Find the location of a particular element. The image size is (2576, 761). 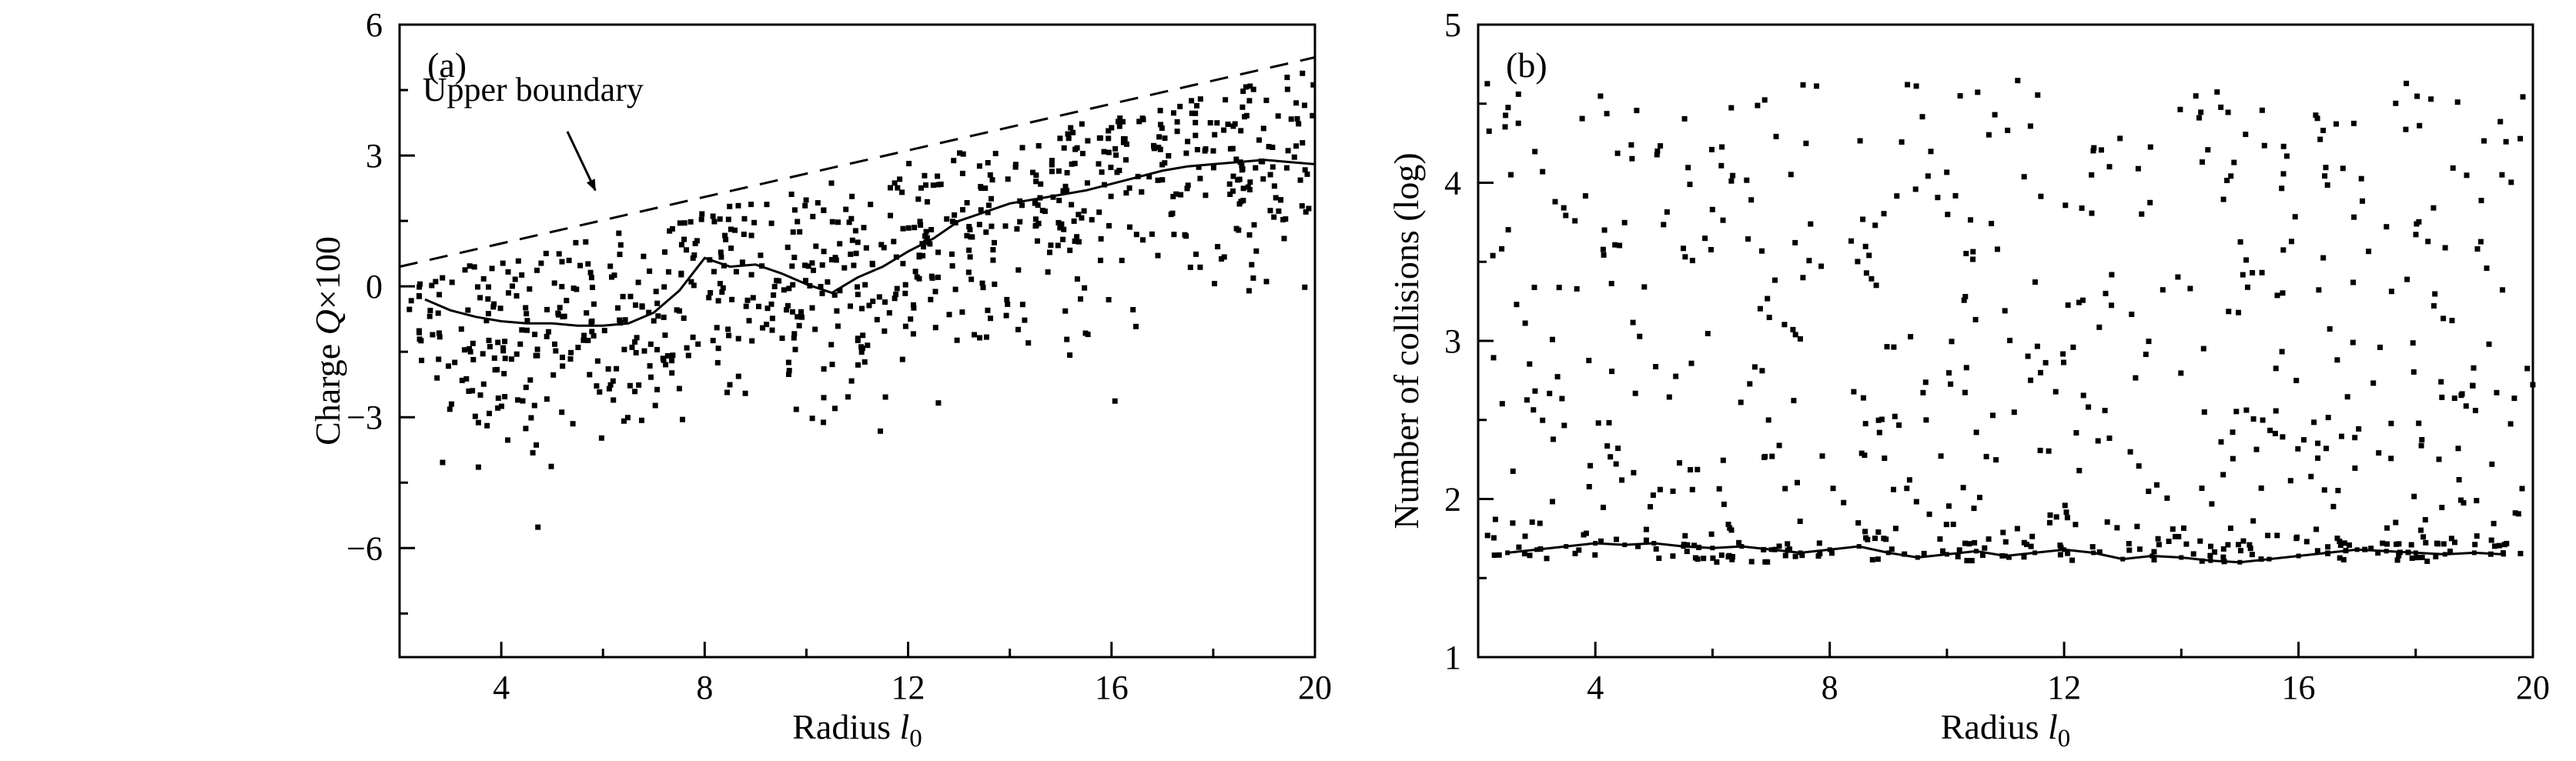

panel-b-y-tick-label: 4 is located at coordinates (1452, 183).